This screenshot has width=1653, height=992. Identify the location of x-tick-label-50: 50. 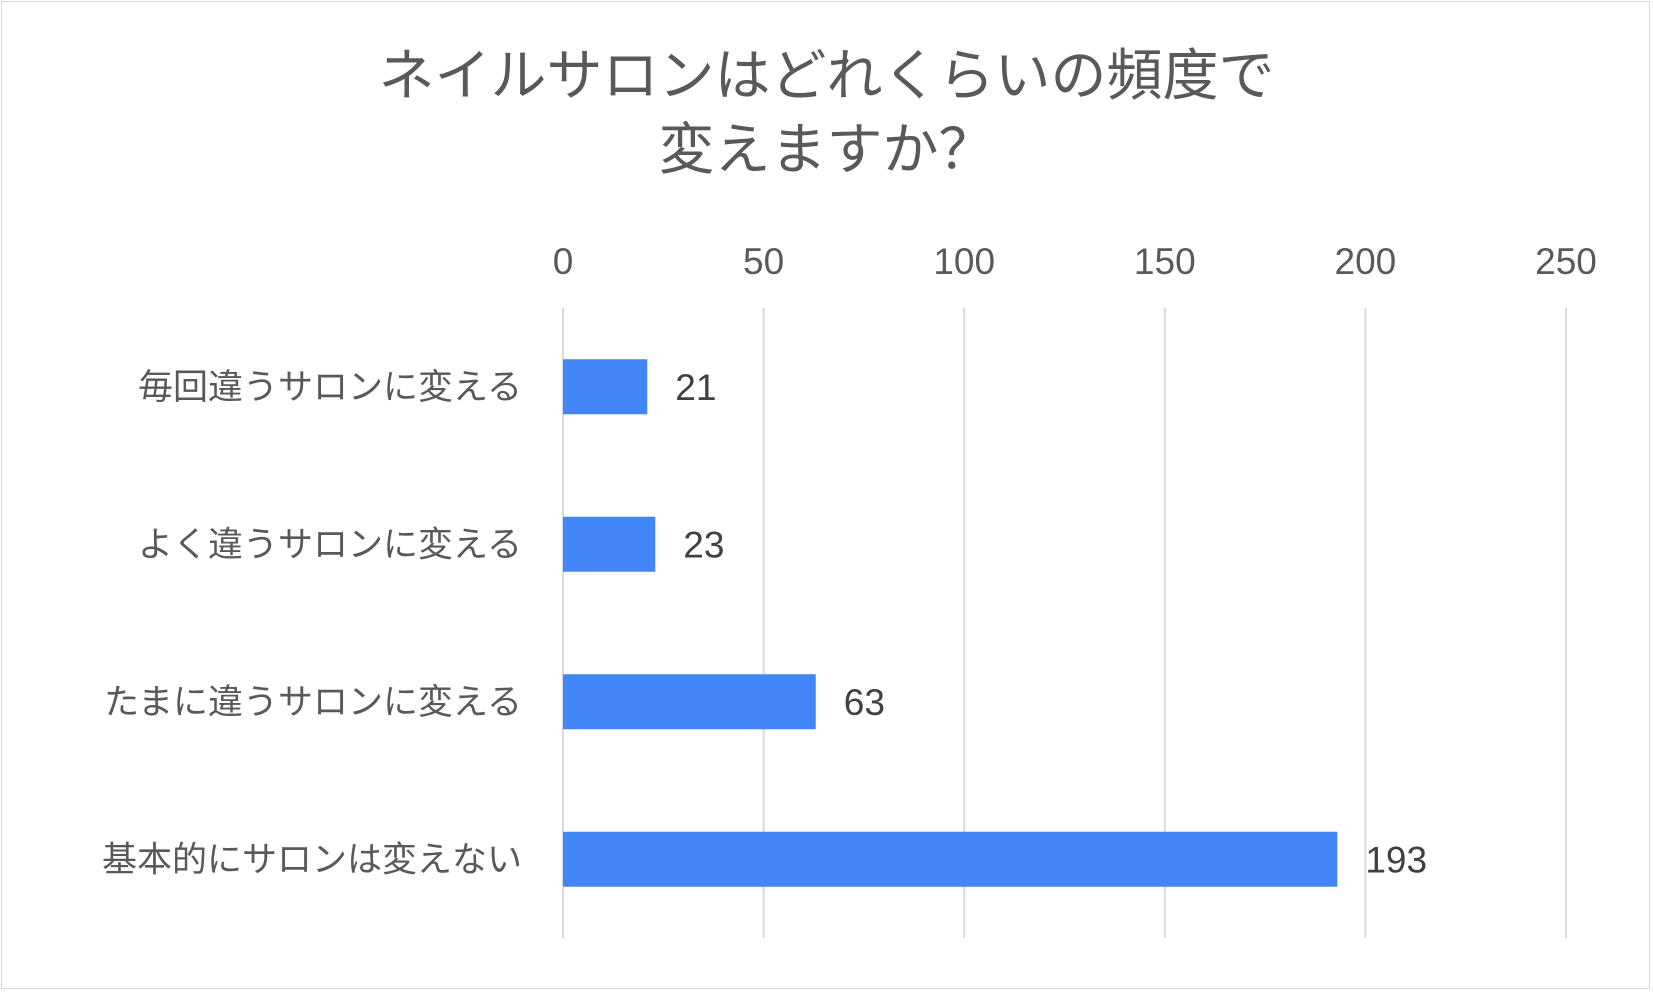
(763, 261).